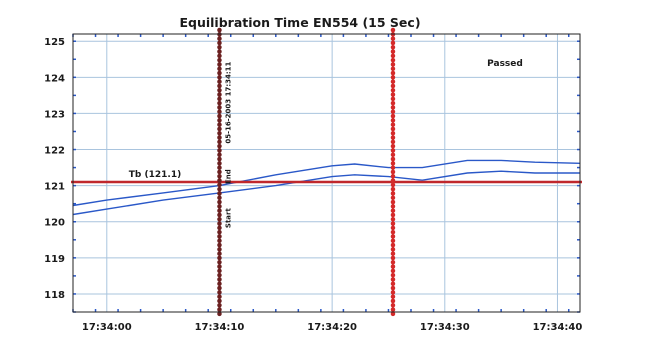 This screenshot has height=360, width=670. I want to click on marker-end-label: End, so click(228, 176).